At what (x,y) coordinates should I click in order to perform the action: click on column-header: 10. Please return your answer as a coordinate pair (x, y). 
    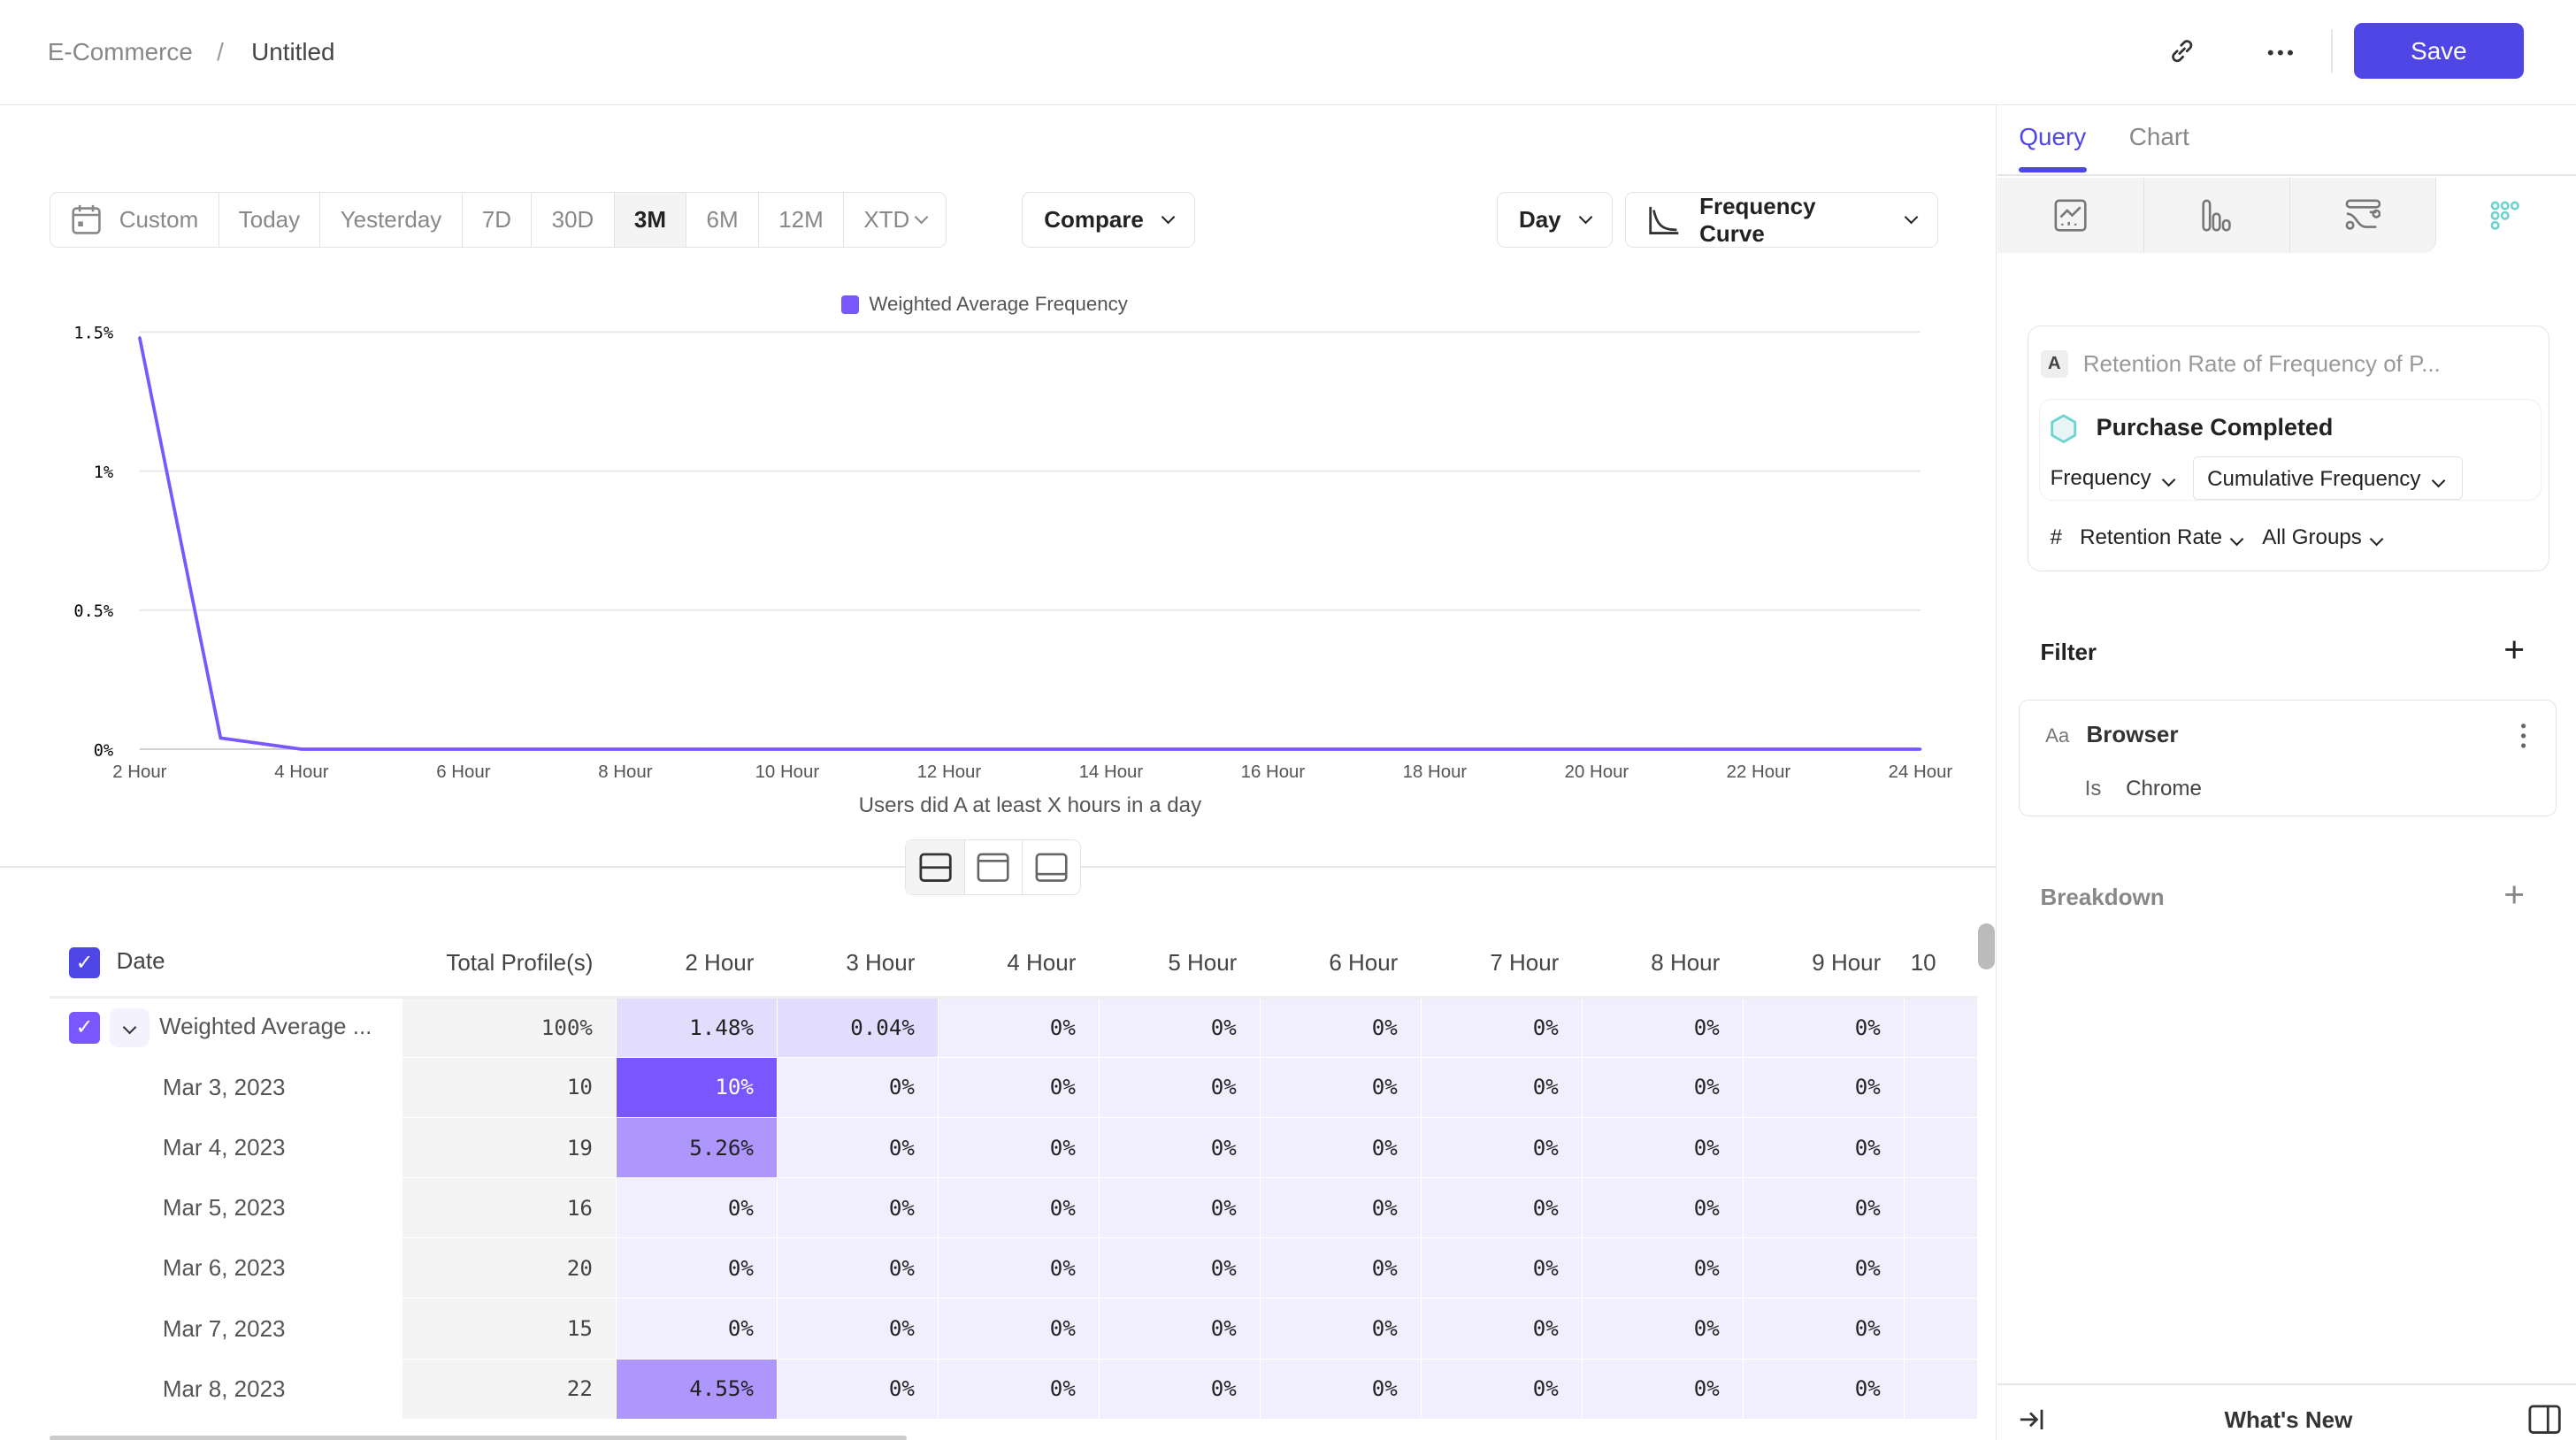
    Looking at the image, I should click on (1923, 962).